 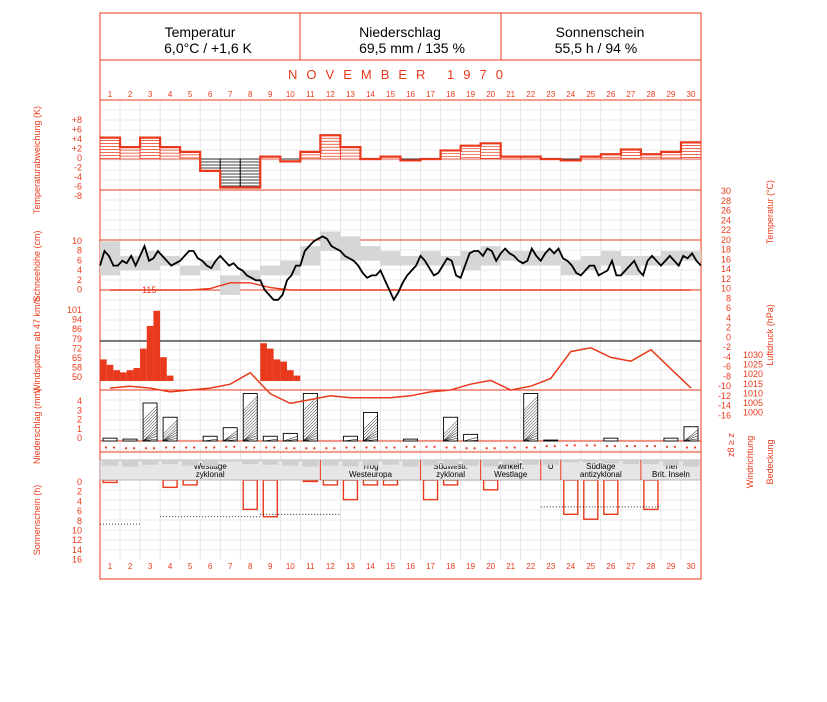 What do you see at coordinates (731, 445) in the screenshot?
I see `tick-wind-dir-scale: z8 ≥ z` at bounding box center [731, 445].